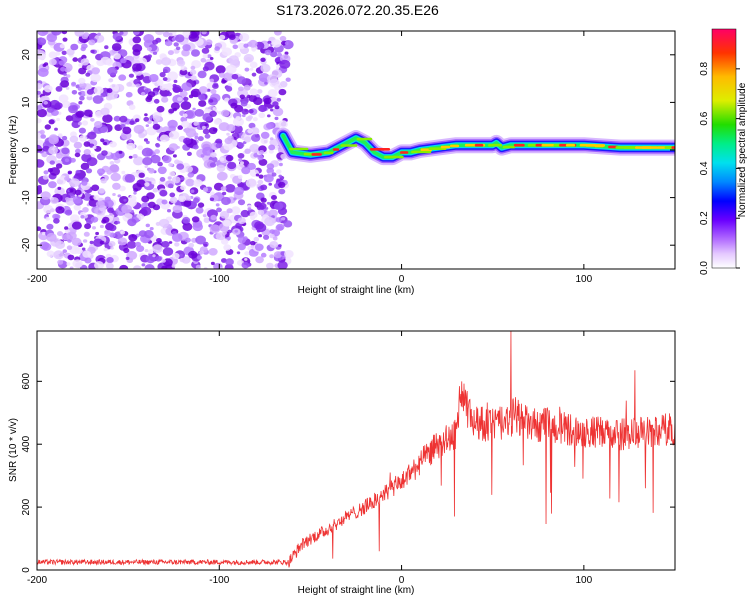  I want to click on colorbar-tick-label: 0.8, so click(704, 68).